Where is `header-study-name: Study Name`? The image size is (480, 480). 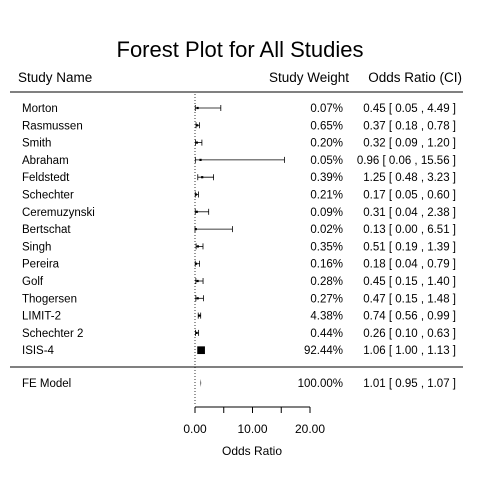
header-study-name: Study Name is located at coordinates (55, 77).